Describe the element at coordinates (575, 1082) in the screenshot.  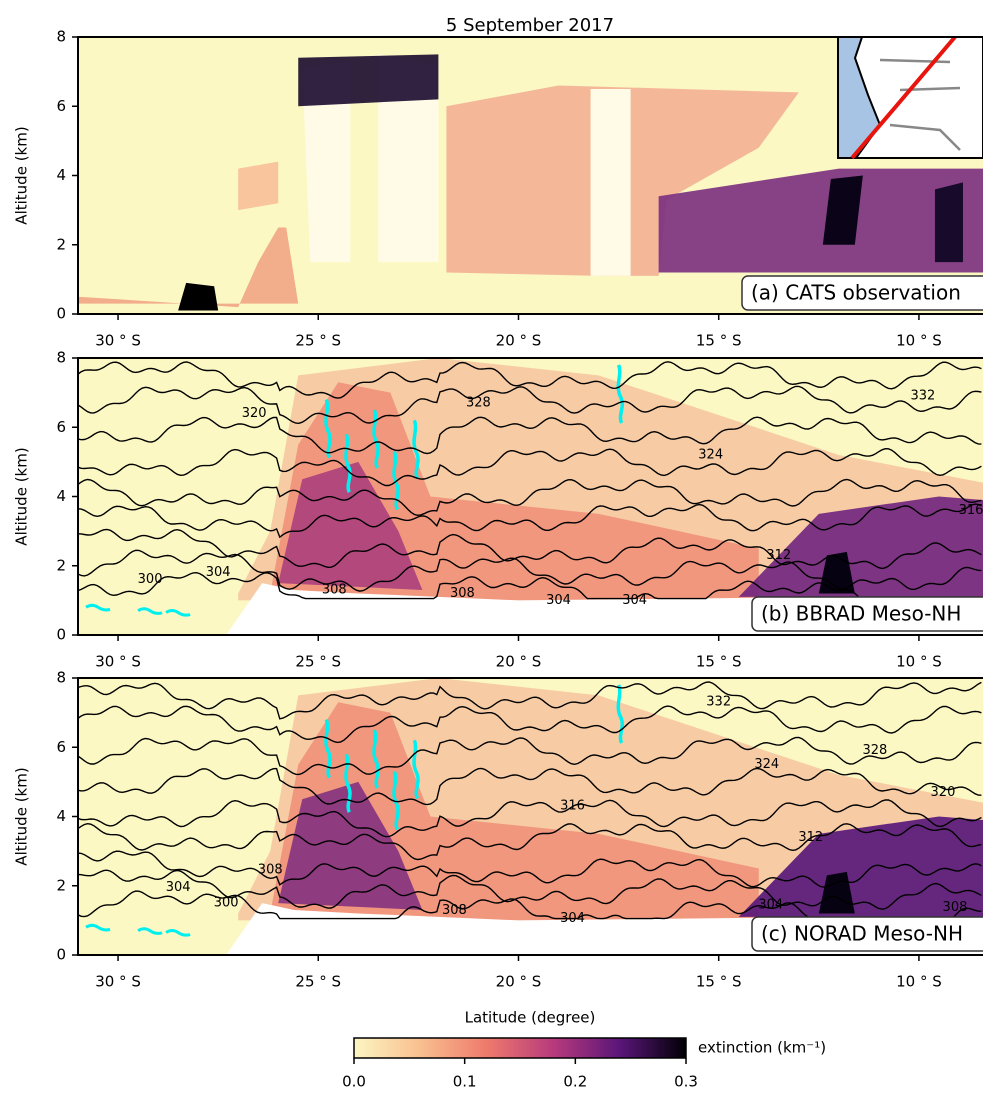
I see `colorbar-tick-label: 0.2` at that location.